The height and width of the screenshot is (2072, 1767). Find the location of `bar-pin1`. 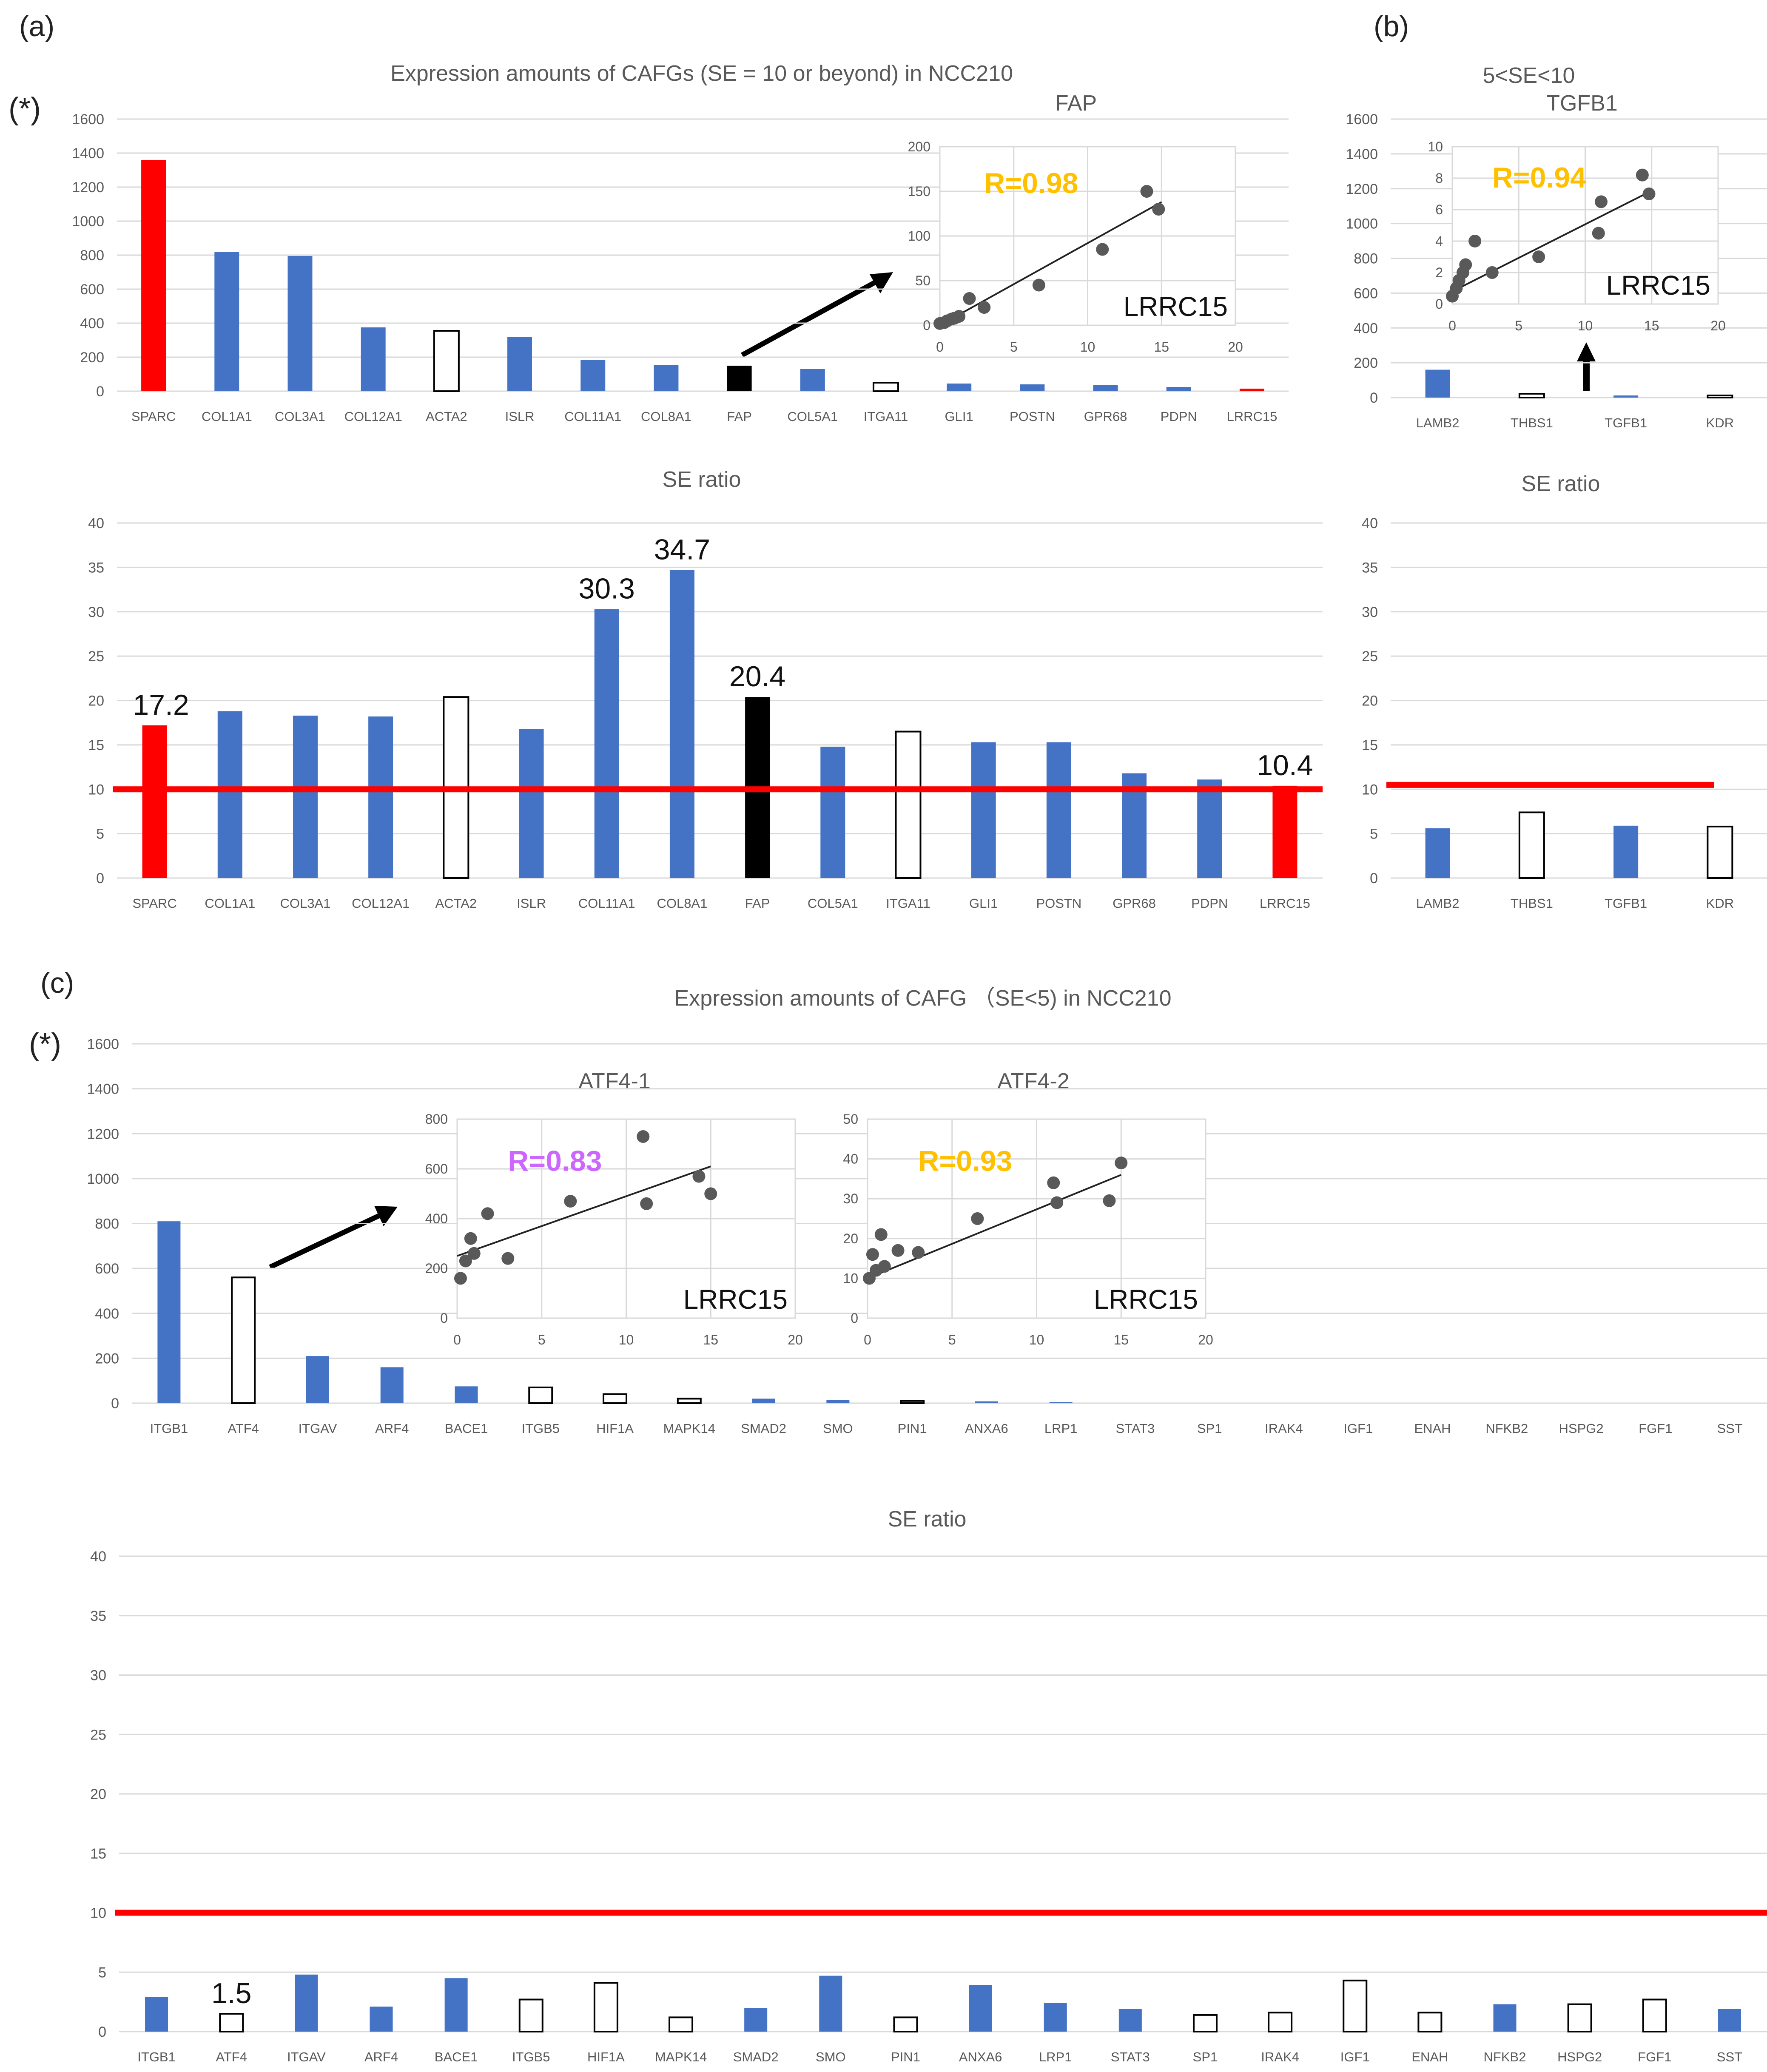

bar-pin1 is located at coordinates (912, 1402).